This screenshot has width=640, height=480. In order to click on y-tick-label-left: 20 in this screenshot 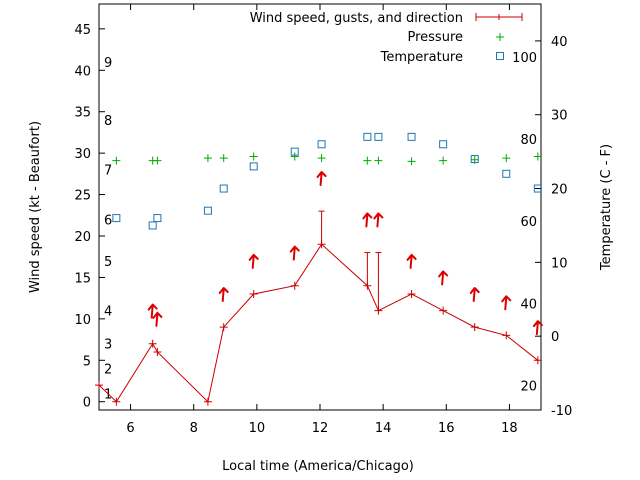, I will do `click(82, 237)`.